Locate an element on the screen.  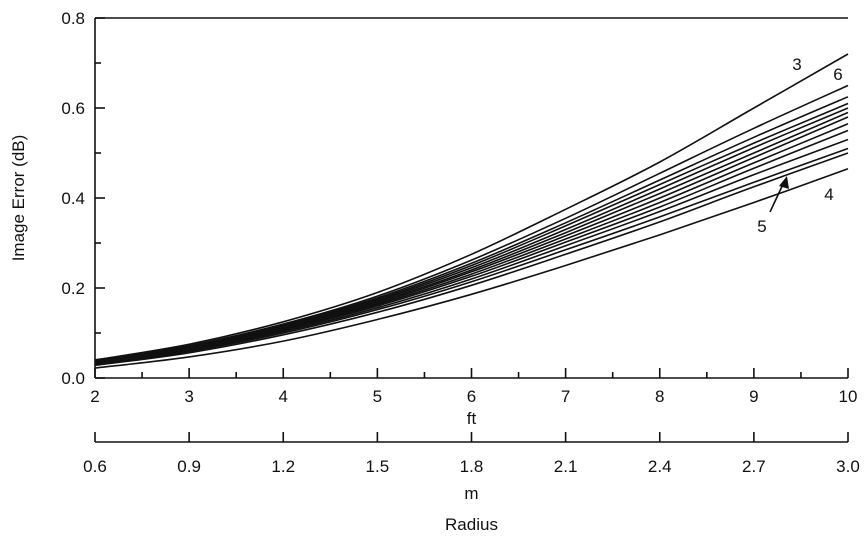
x-tick-label: 4 is located at coordinates (283, 396).